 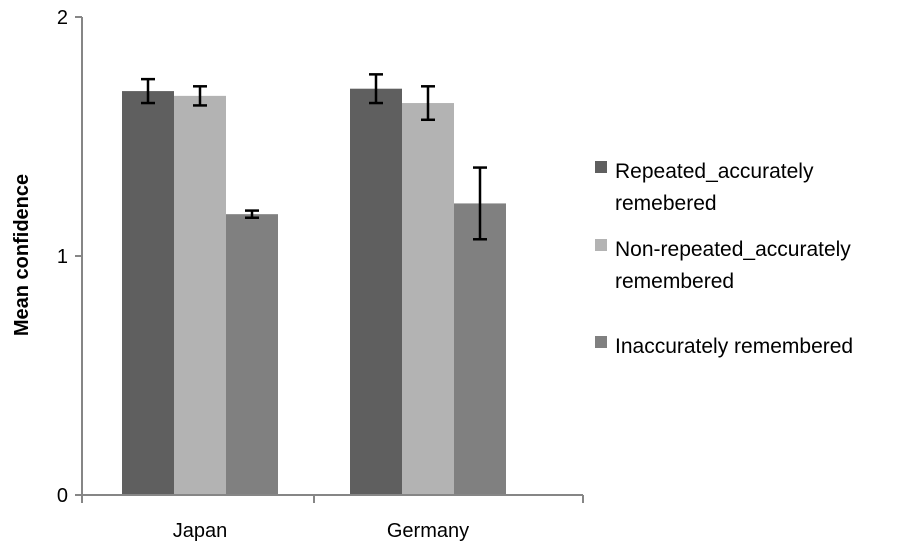 What do you see at coordinates (22, 255) in the screenshot?
I see `y-axis-title: Mean confidence` at bounding box center [22, 255].